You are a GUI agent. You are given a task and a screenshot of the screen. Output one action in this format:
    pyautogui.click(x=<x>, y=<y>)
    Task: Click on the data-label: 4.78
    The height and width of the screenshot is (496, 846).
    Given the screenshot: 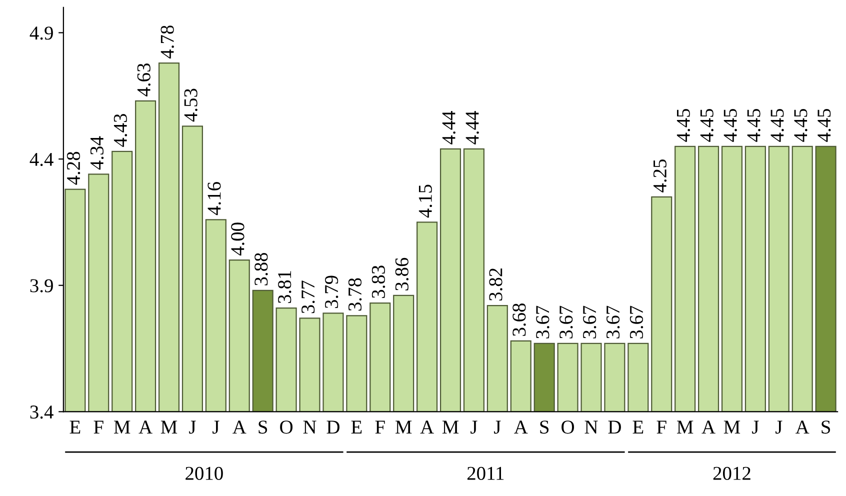 What is the action you would take?
    pyautogui.click(x=167, y=42)
    